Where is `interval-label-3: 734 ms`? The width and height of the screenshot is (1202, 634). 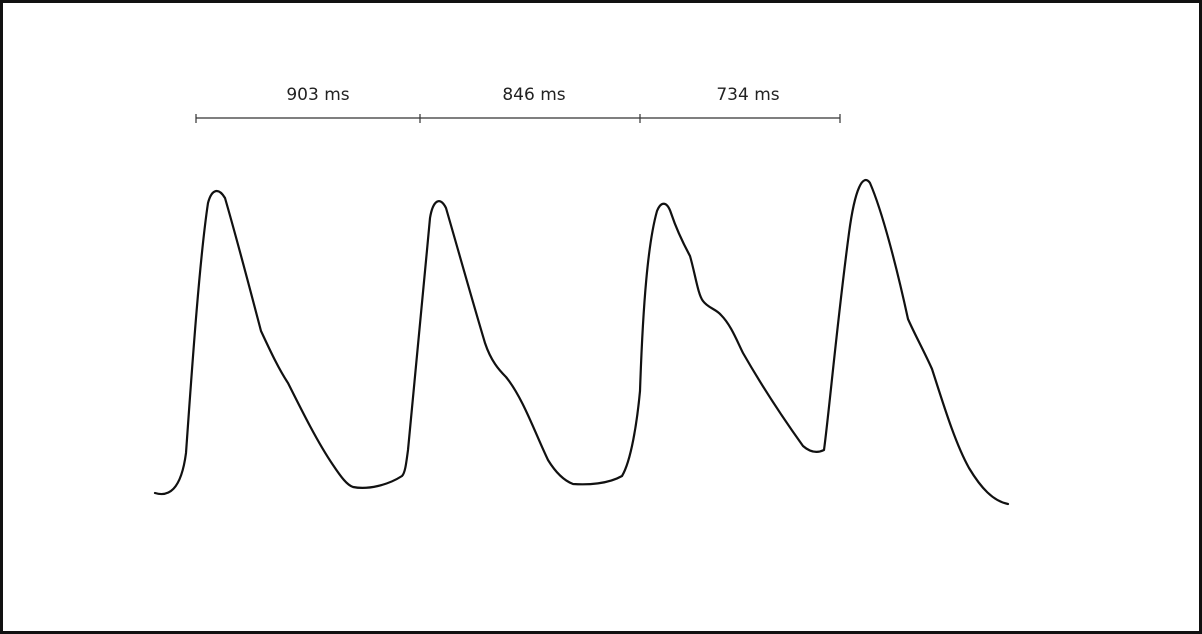 interval-label-3: 734 ms is located at coordinates (747, 95).